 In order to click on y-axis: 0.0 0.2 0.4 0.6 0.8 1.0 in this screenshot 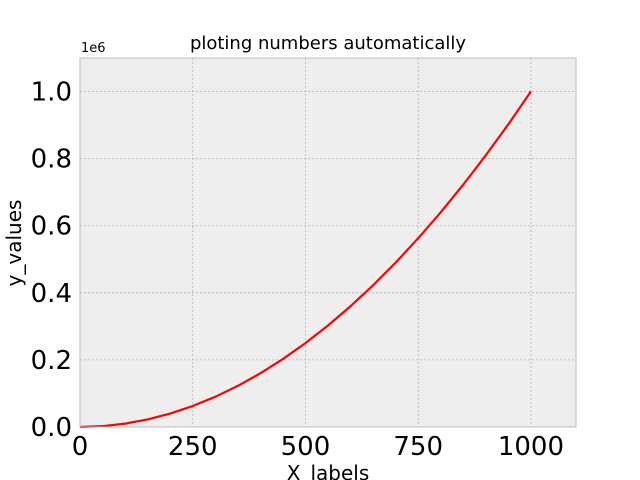, I will do `click(51, 260)`.